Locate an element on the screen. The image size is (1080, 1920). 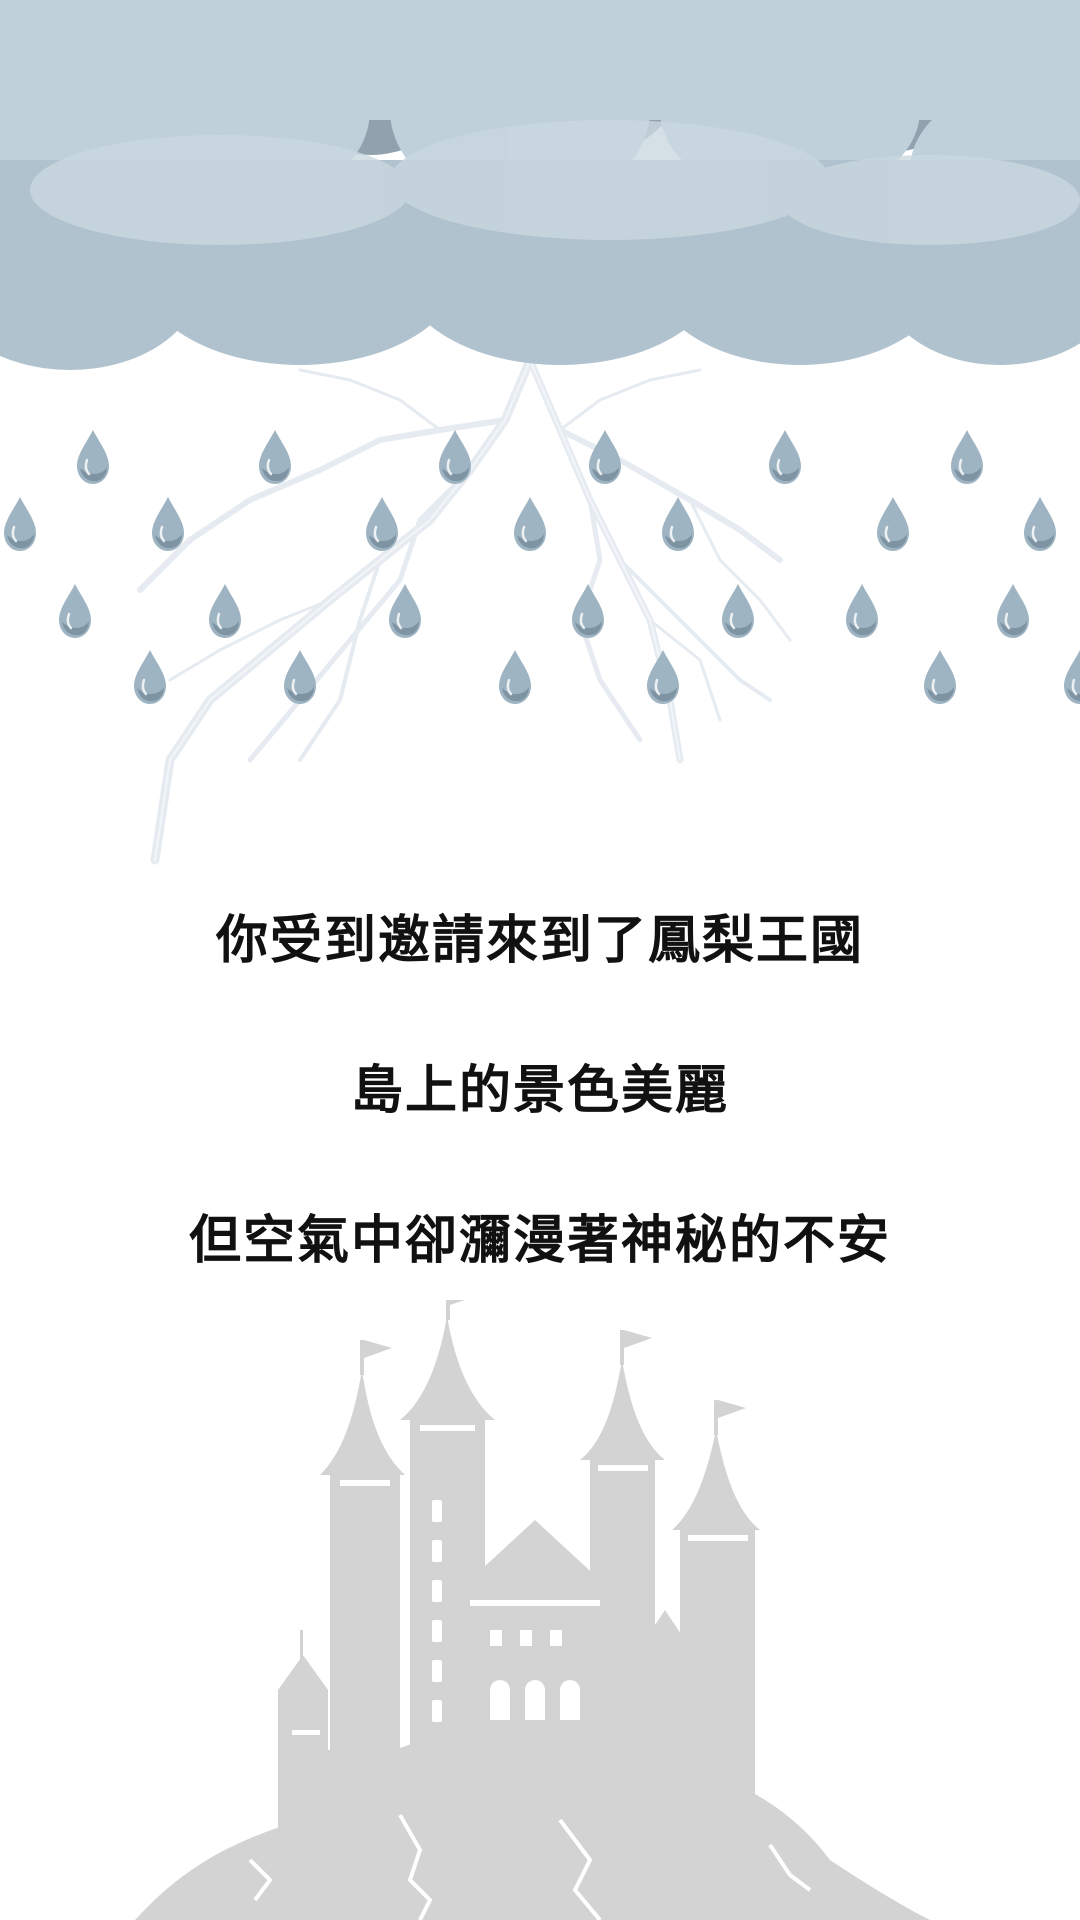
raindrop-icon is located at coordinates (541, 567).